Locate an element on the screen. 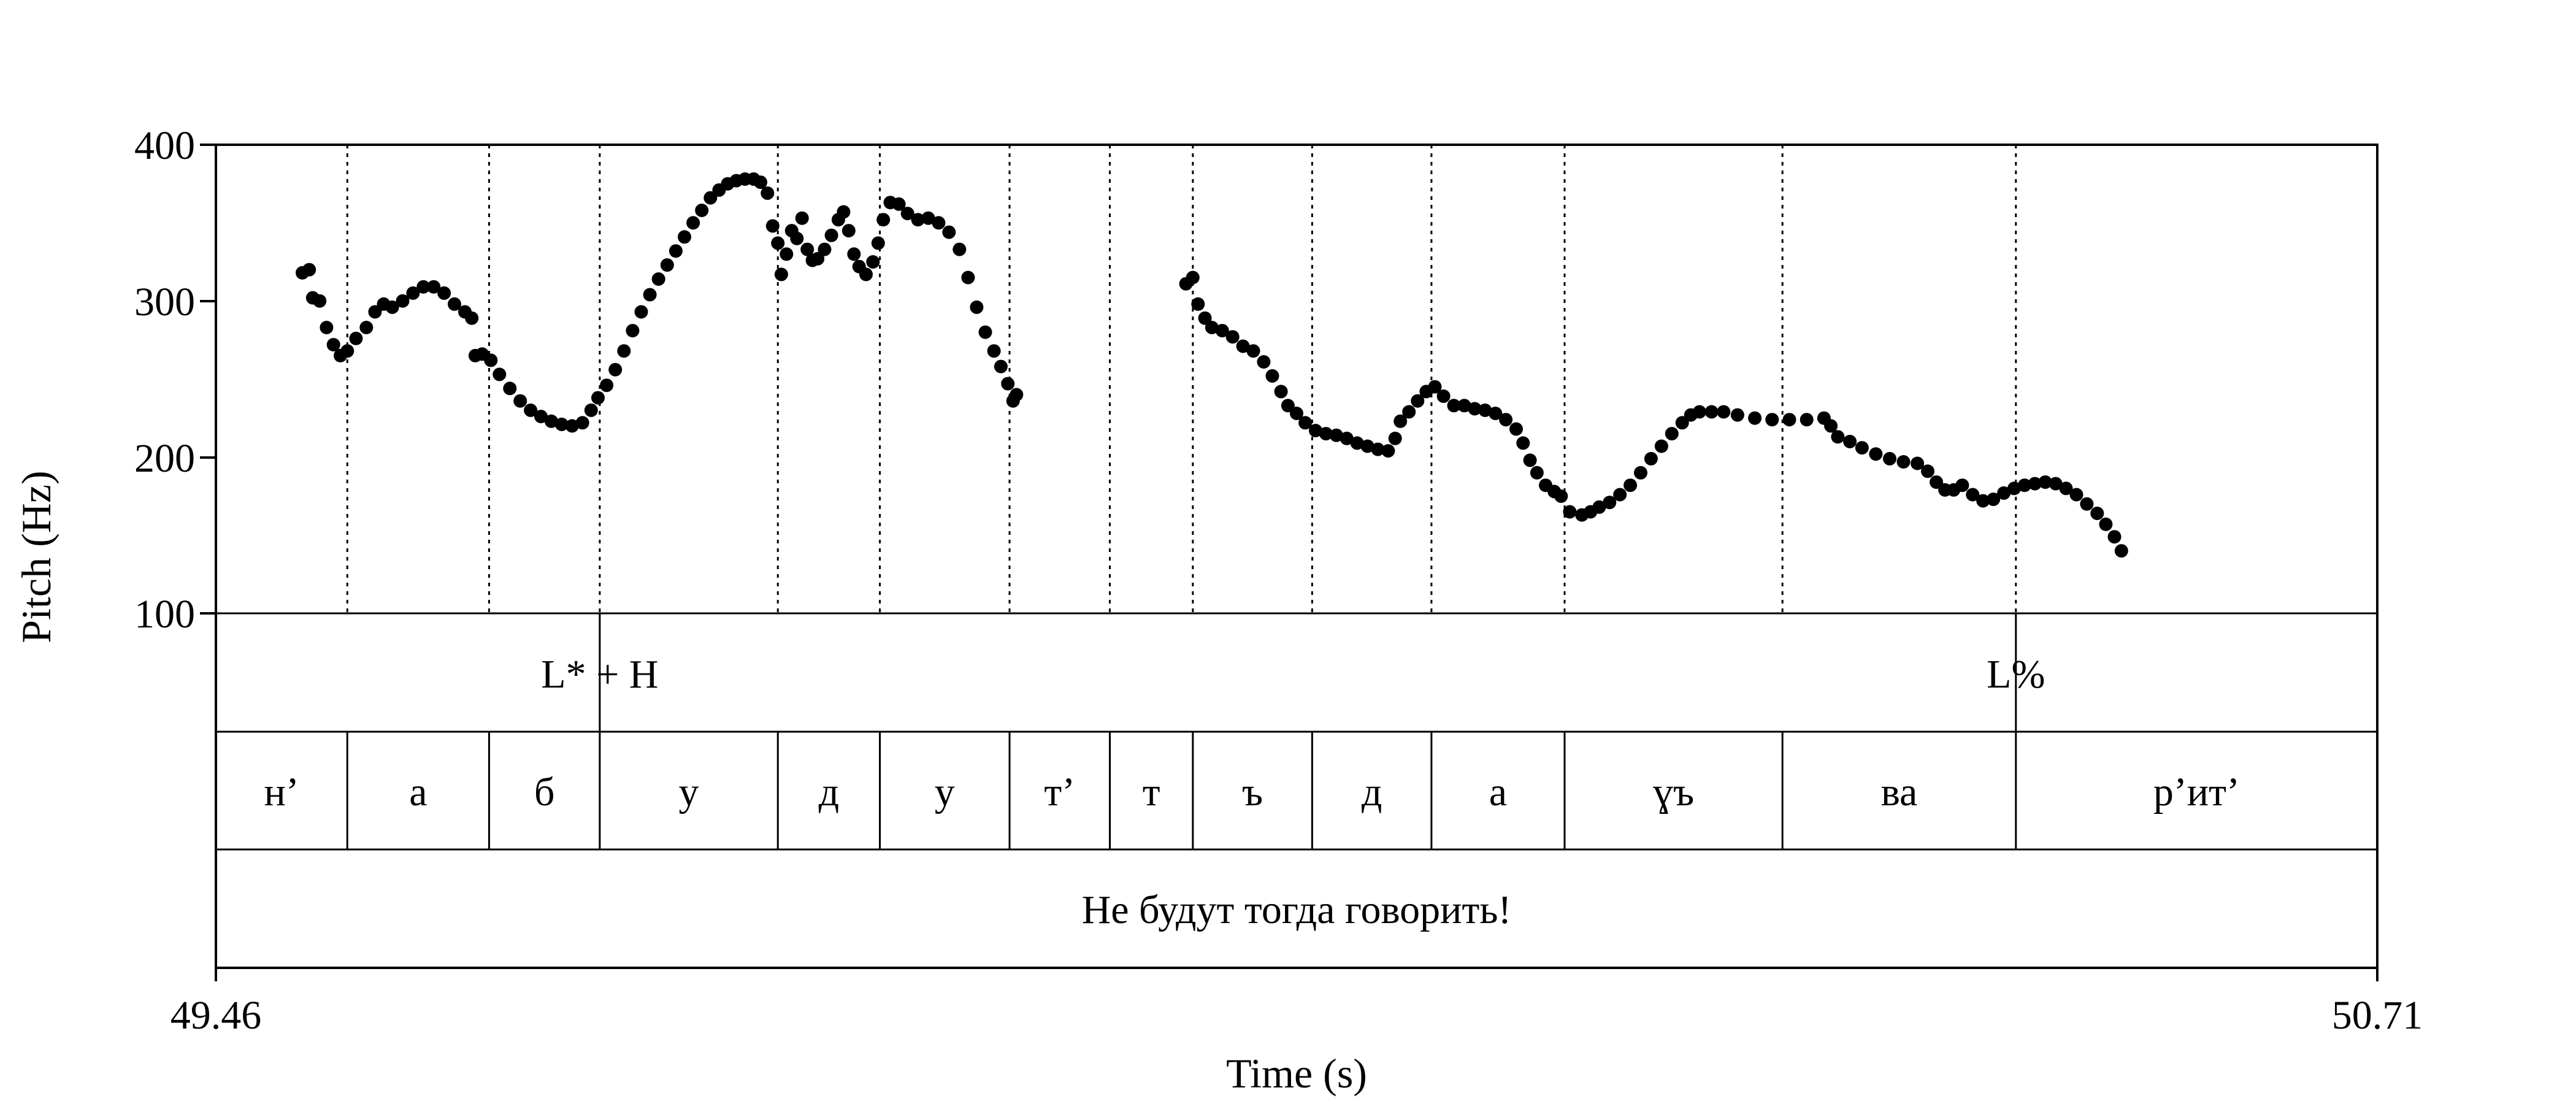  y-tick-label-400: 400 is located at coordinates (164, 145).